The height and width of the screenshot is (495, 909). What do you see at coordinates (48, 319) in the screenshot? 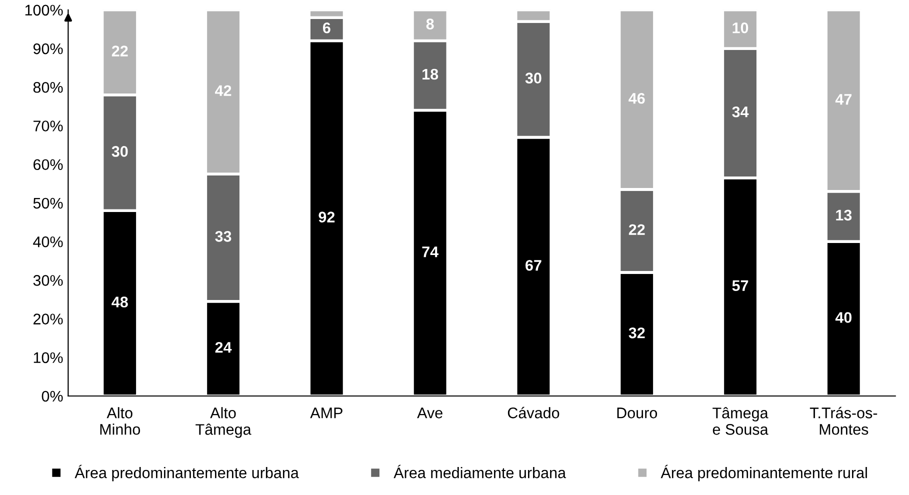
I see `y-tick-label: 20%` at bounding box center [48, 319].